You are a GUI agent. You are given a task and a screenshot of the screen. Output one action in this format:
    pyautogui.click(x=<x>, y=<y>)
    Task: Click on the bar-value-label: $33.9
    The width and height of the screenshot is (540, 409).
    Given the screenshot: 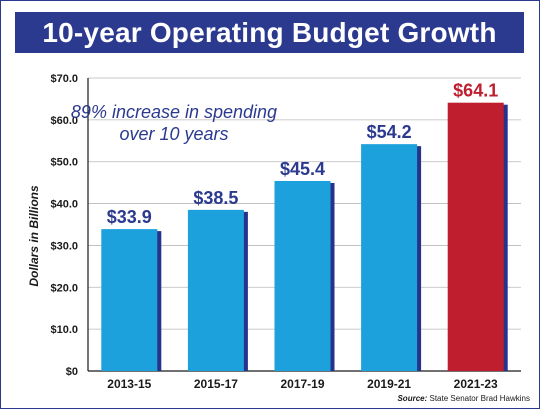 What is the action you would take?
    pyautogui.click(x=129, y=217)
    